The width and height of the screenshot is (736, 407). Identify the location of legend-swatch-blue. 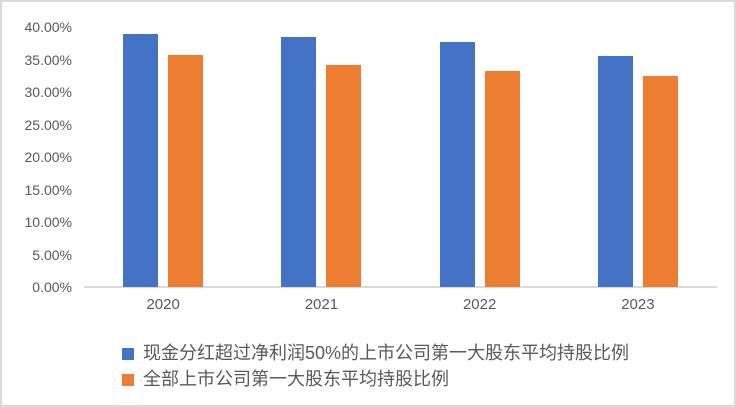
(128, 353).